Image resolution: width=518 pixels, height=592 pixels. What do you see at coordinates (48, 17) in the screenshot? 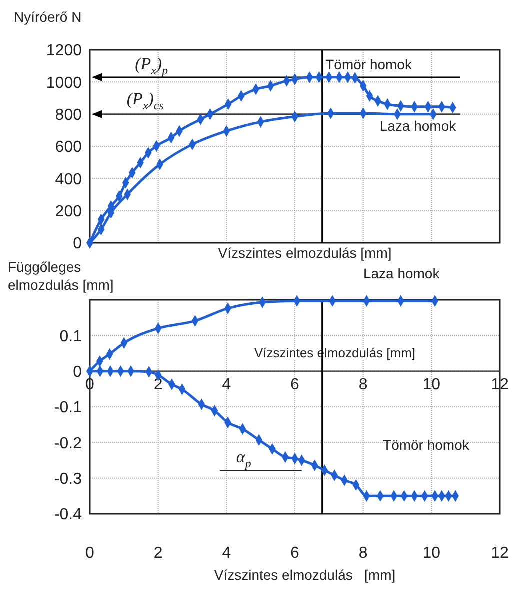
I see `y-axis-title: Nyíróerő N` at bounding box center [48, 17].